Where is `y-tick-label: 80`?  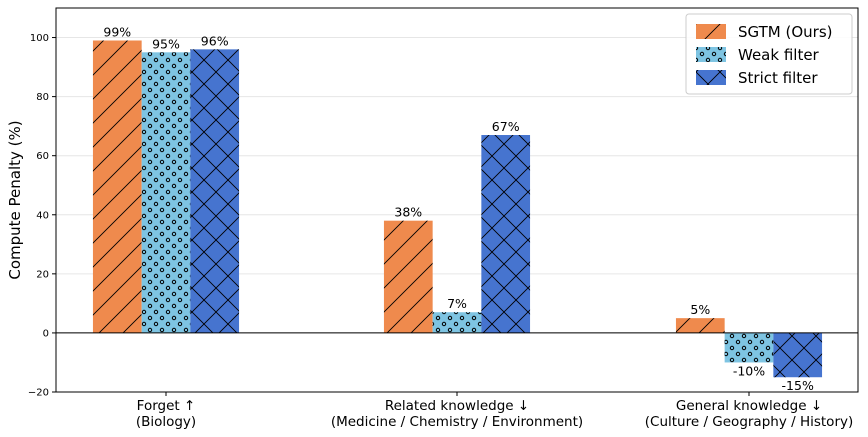 y-tick-label: 80 is located at coordinates (42, 97).